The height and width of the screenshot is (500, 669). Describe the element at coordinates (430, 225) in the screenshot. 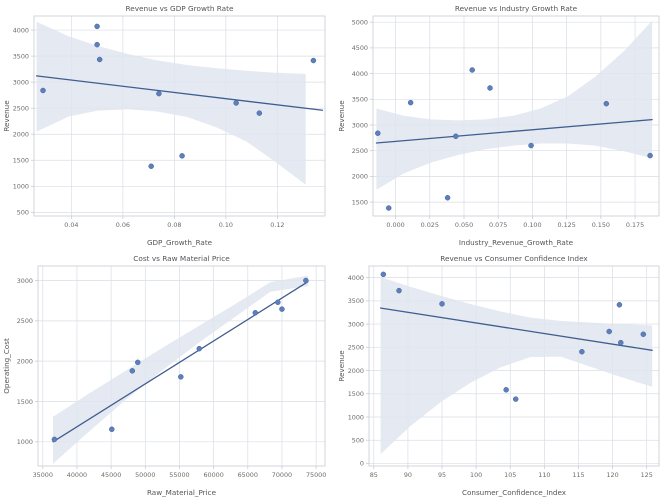

I see `x-tick-label: 0.025` at that location.